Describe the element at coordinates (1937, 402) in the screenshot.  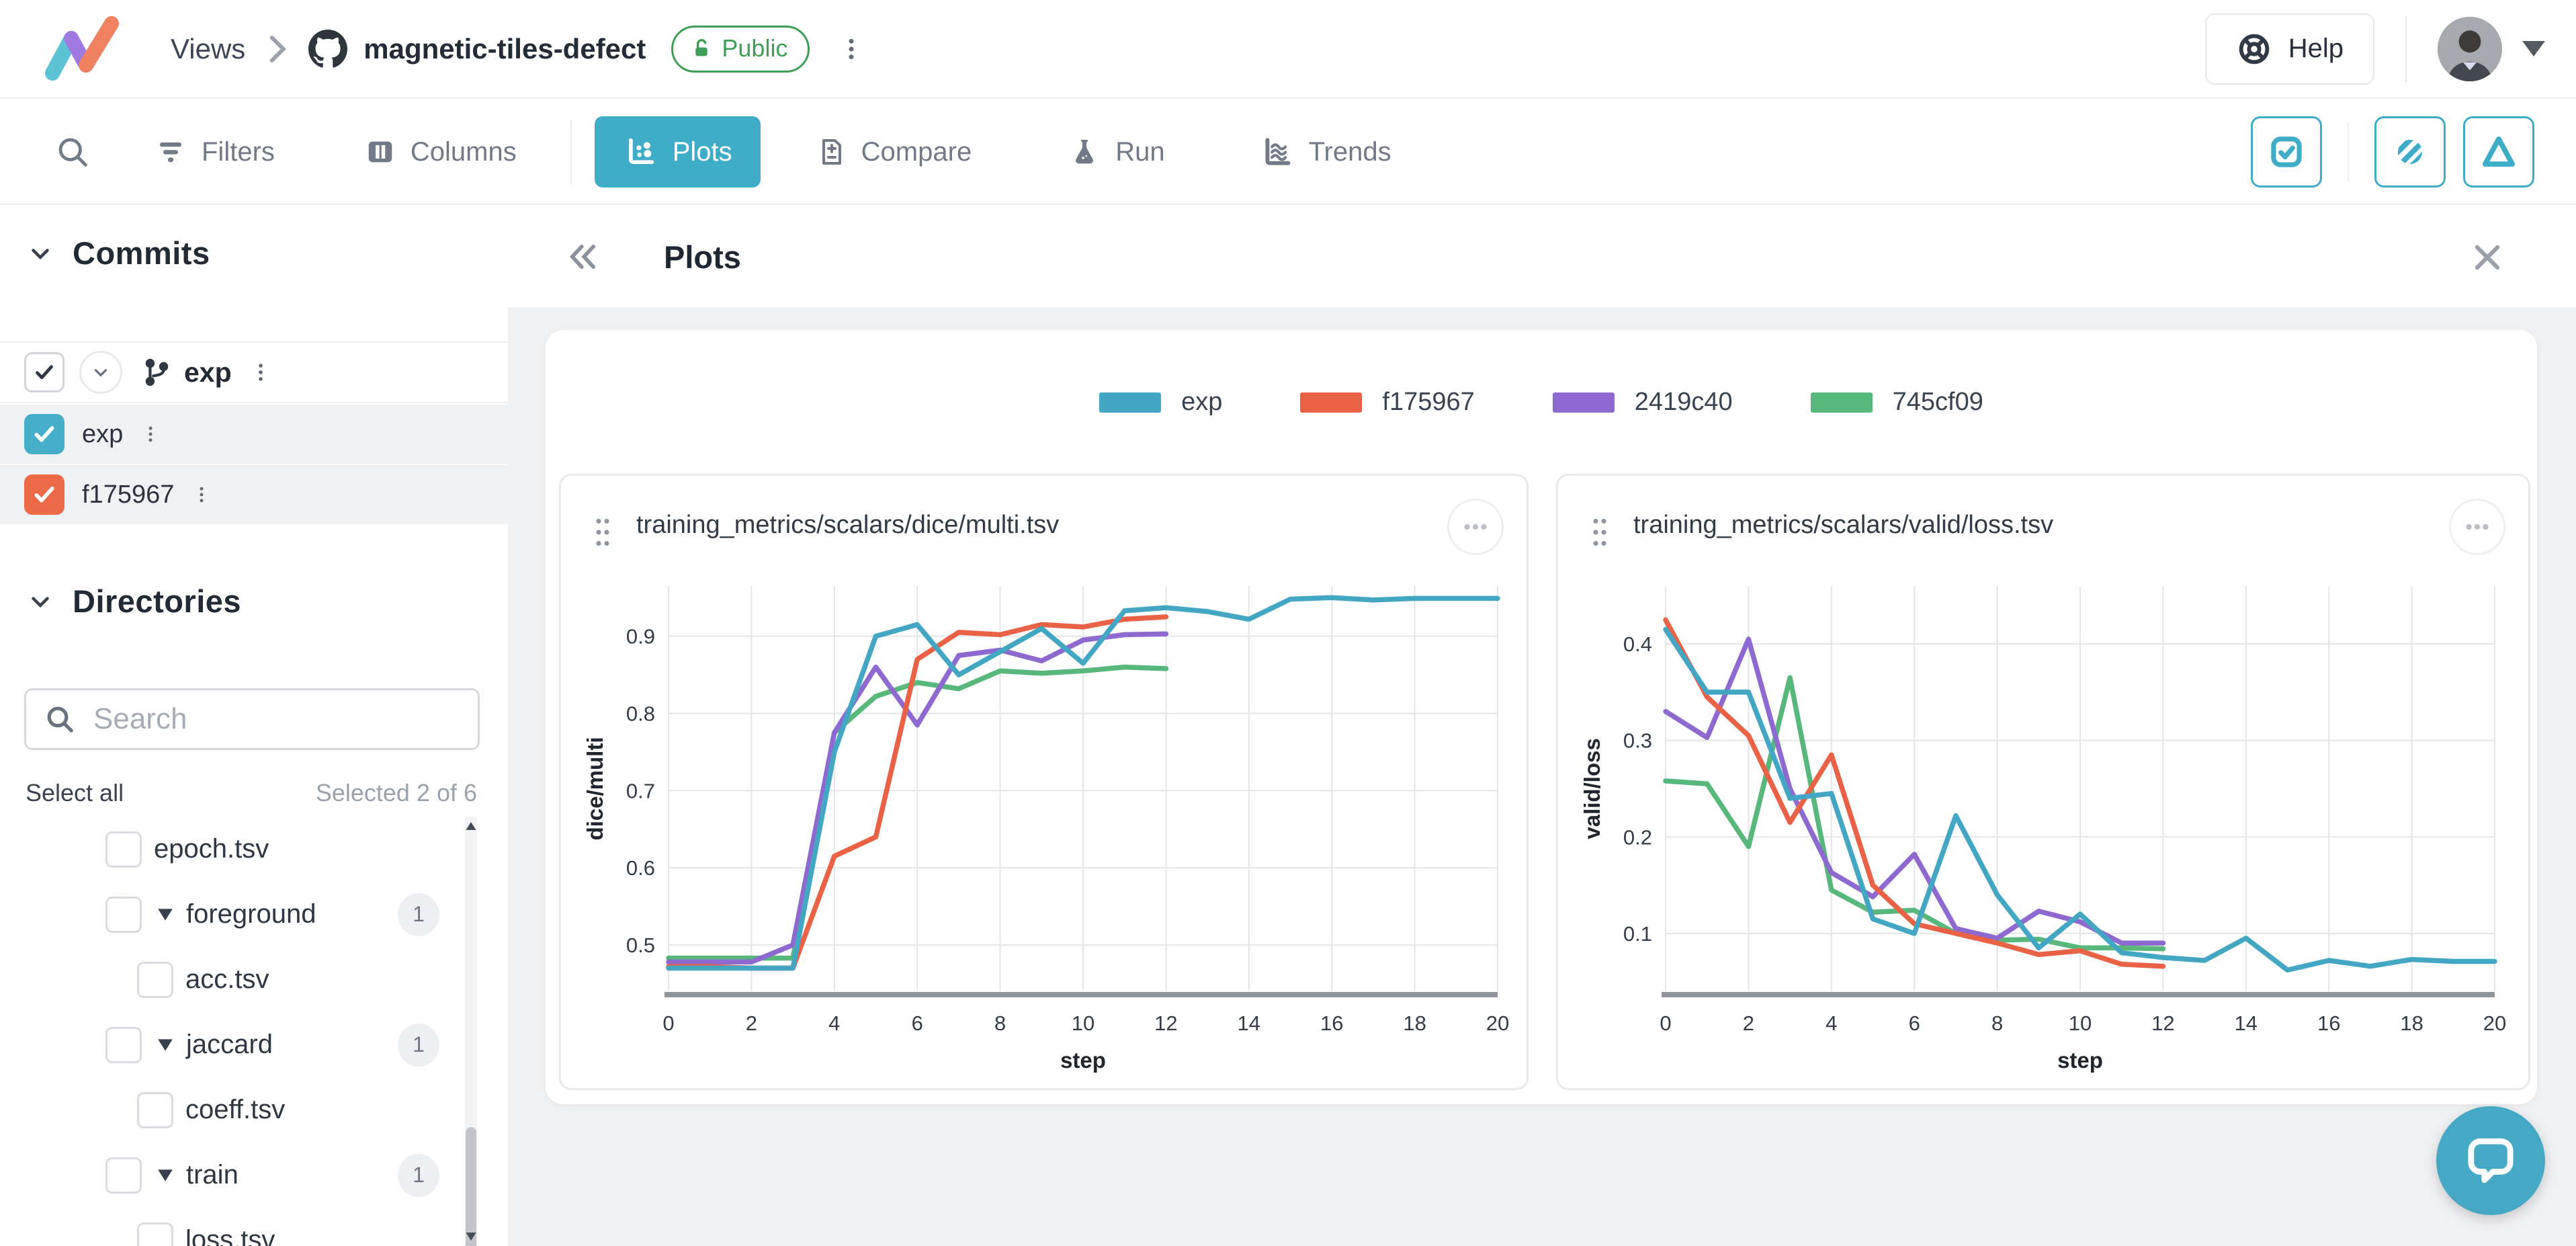
I see `legend-label: 745cf09` at that location.